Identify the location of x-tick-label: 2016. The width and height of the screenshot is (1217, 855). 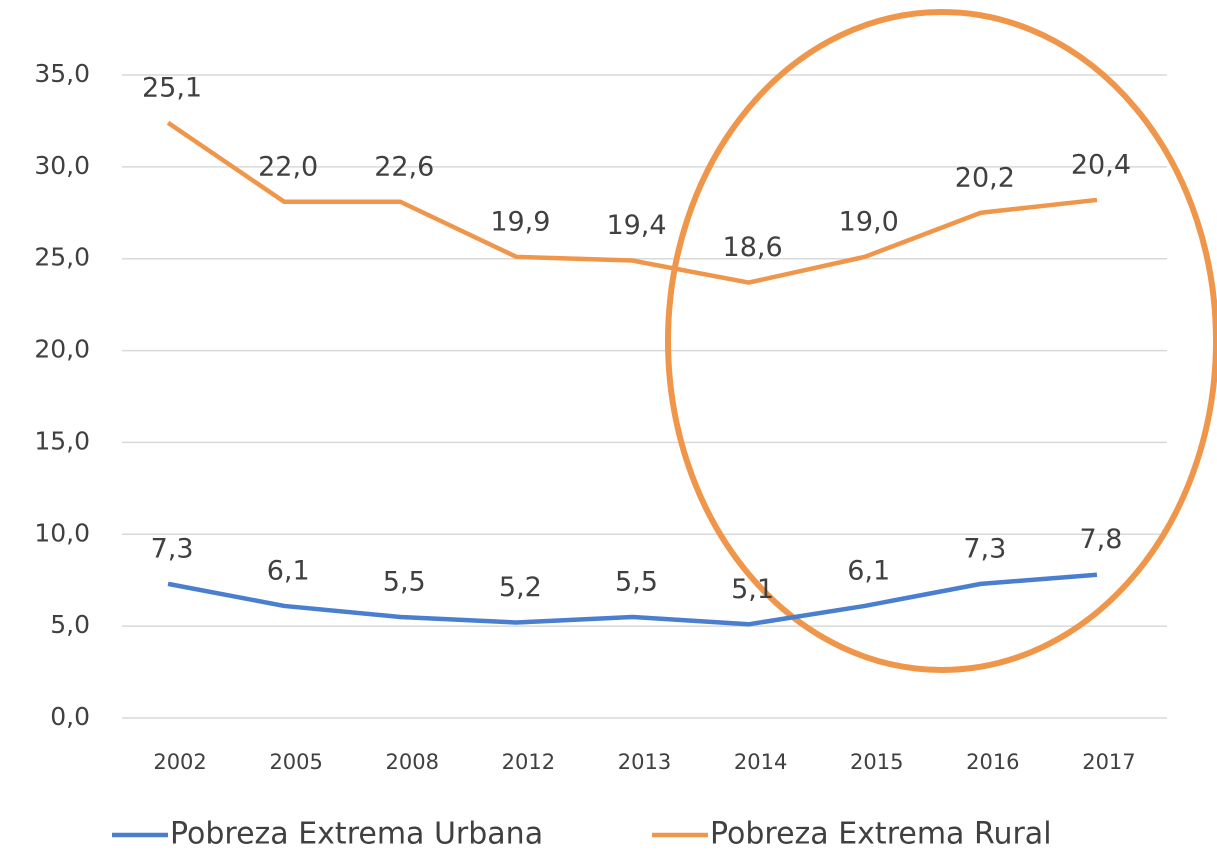
(992, 762).